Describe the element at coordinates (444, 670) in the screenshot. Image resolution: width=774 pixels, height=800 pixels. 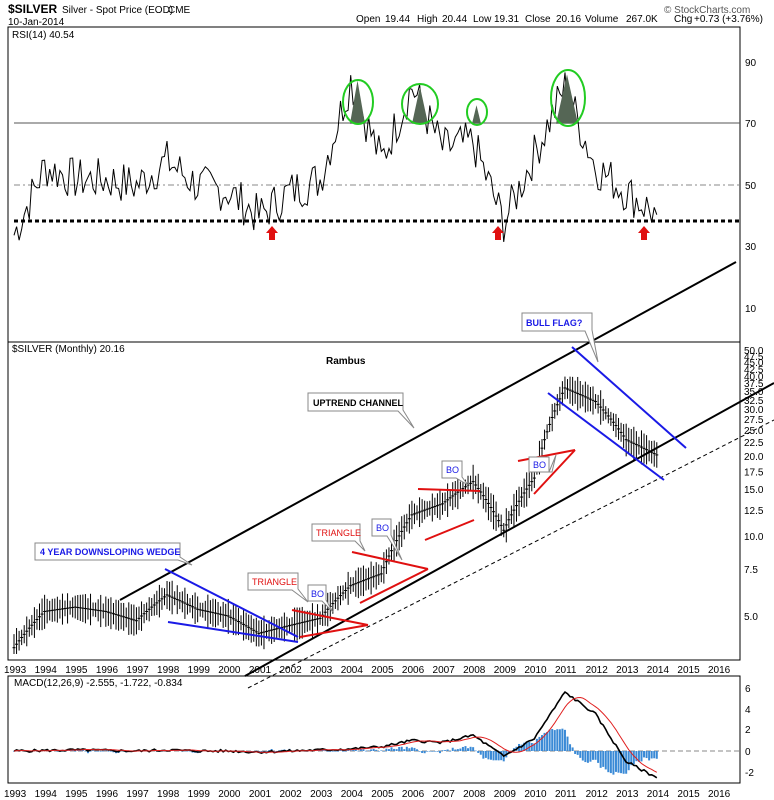
I see `x-tick-label: 2007` at that location.